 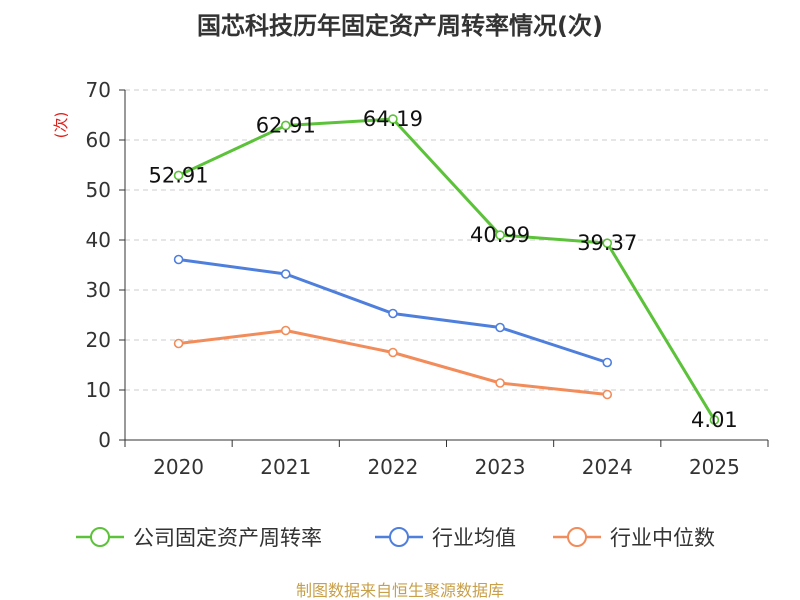 I want to click on x-tick-label: 2021, so click(x=285, y=467).